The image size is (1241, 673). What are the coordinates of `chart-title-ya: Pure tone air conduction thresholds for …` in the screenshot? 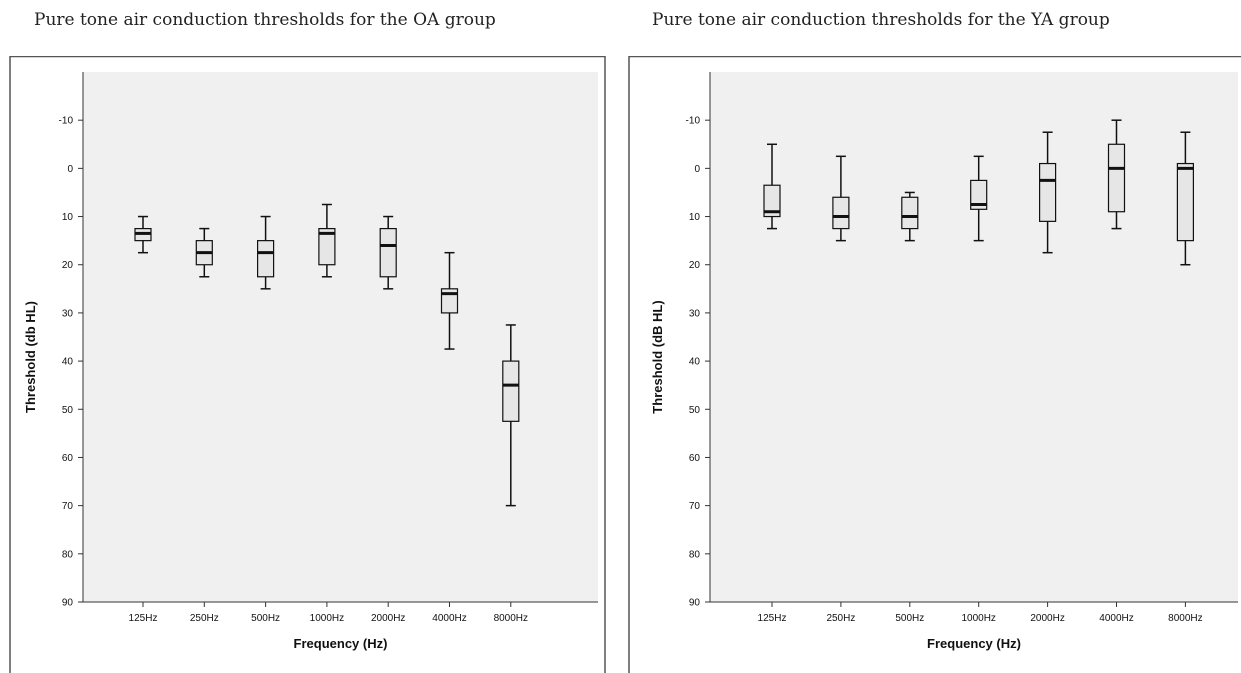 It's located at (881, 20).